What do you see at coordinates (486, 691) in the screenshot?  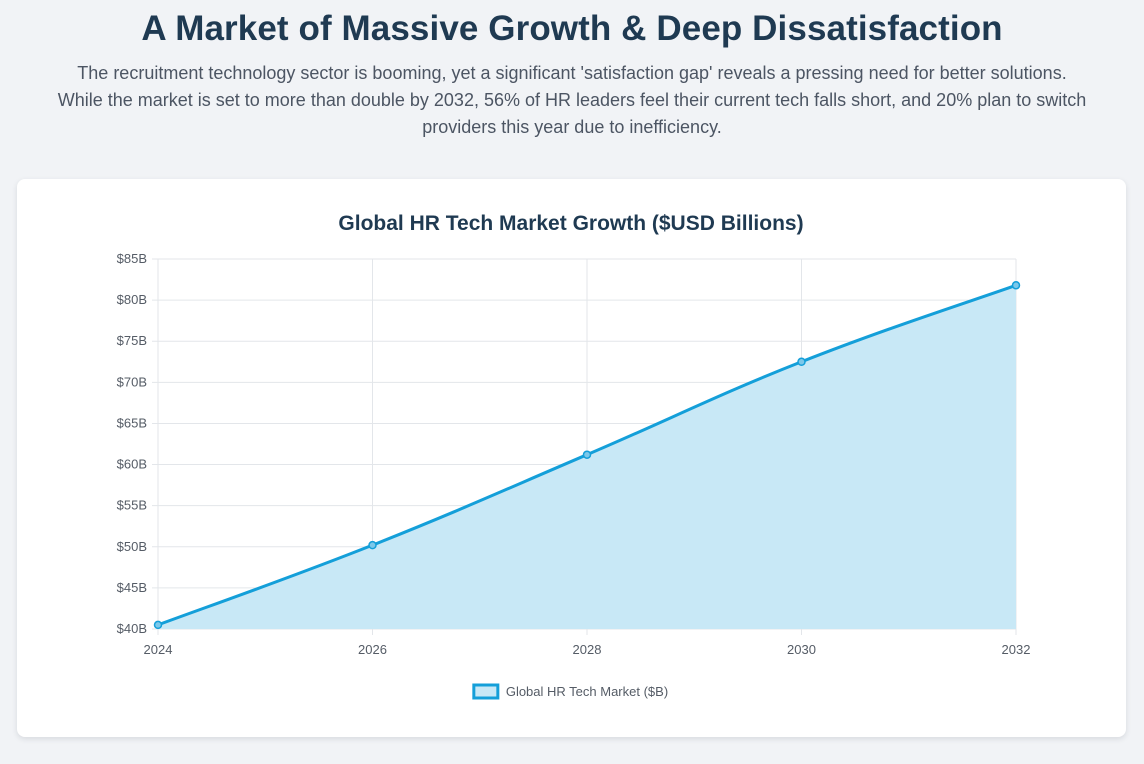 I see `legend-swatch` at bounding box center [486, 691].